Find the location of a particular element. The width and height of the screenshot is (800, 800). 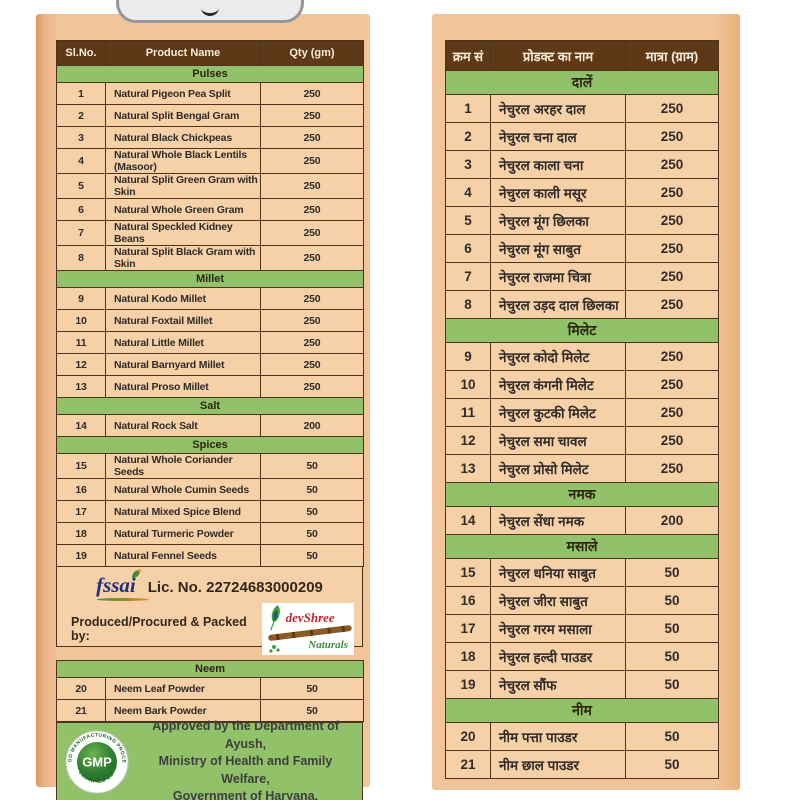

serial-cell: 6 is located at coordinates (81, 209).